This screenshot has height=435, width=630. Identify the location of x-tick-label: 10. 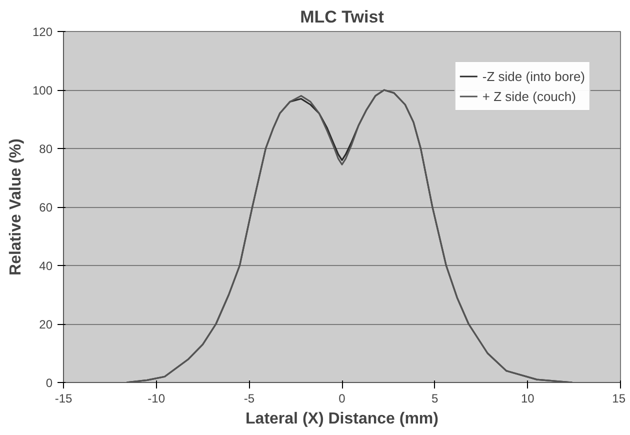
(527, 399).